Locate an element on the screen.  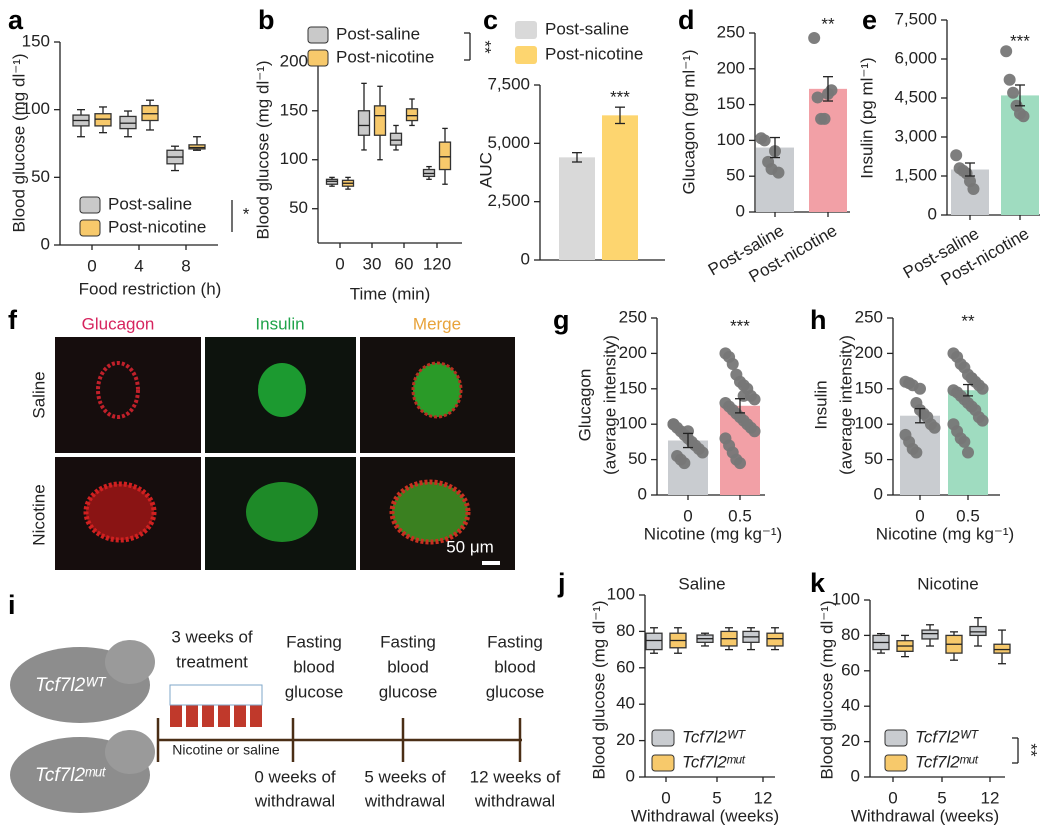
x-tick-label: 8 is located at coordinates (185, 265).